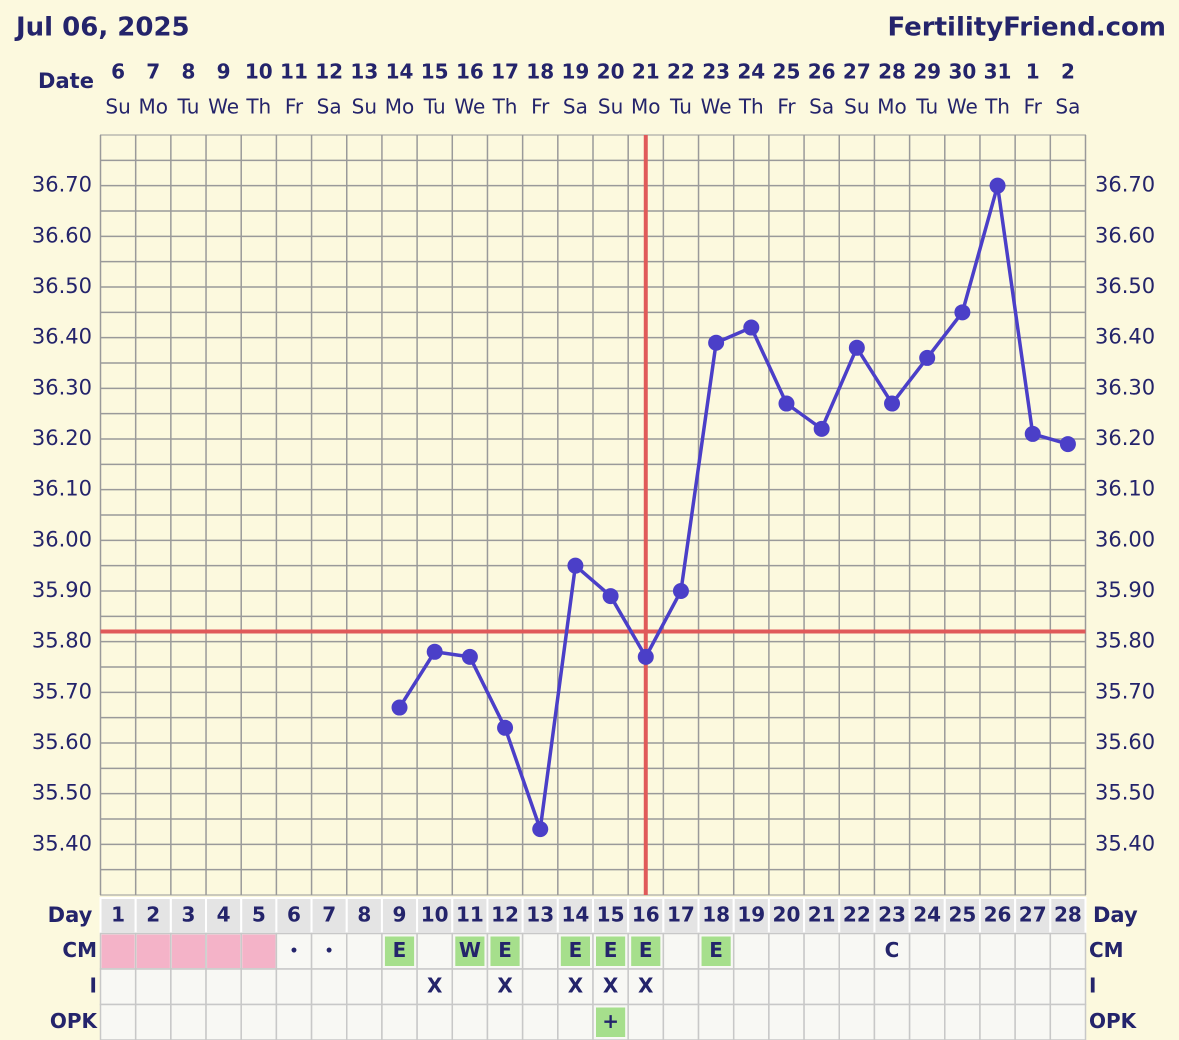  Describe the element at coordinates (1068, 72) in the screenshot. I see `date-label: 2` at that location.